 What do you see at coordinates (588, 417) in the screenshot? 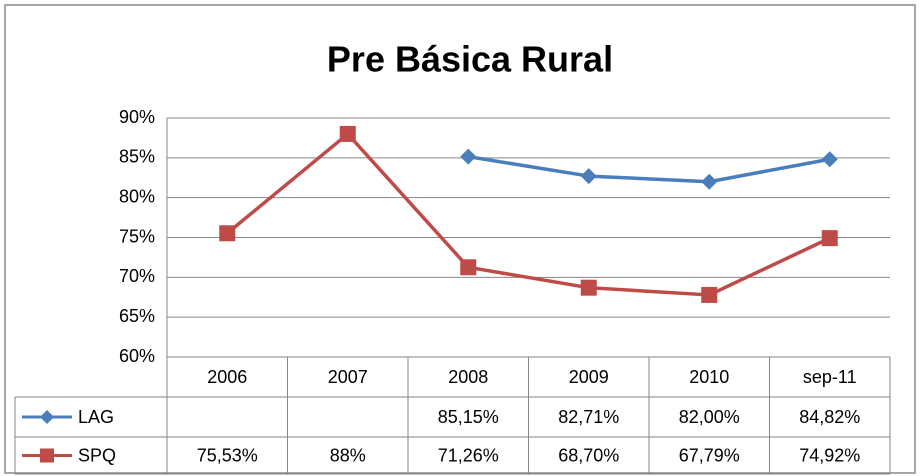
I see `table-value: 82,71%` at bounding box center [588, 417].